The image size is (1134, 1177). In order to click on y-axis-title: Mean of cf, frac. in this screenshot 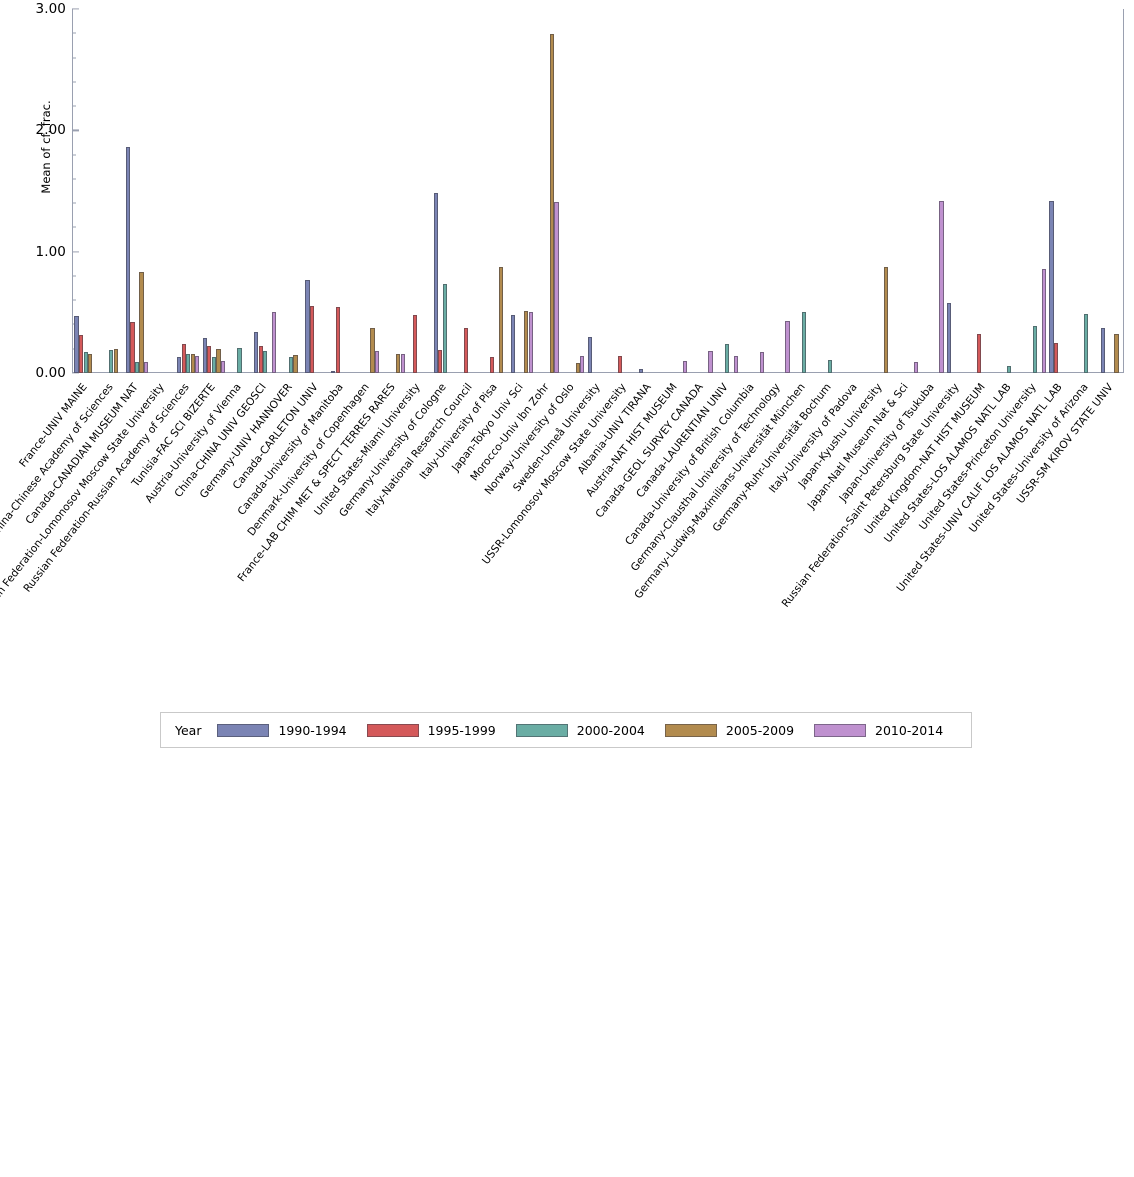, I will do `click(46, 147)`.